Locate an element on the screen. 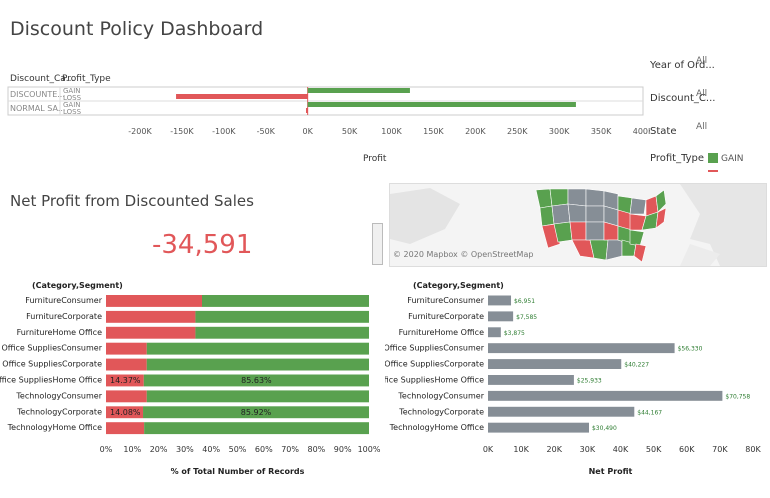 Image resolution: width=770 pixels, height=498 pixels. x-tick-label: -200K is located at coordinates (140, 131).